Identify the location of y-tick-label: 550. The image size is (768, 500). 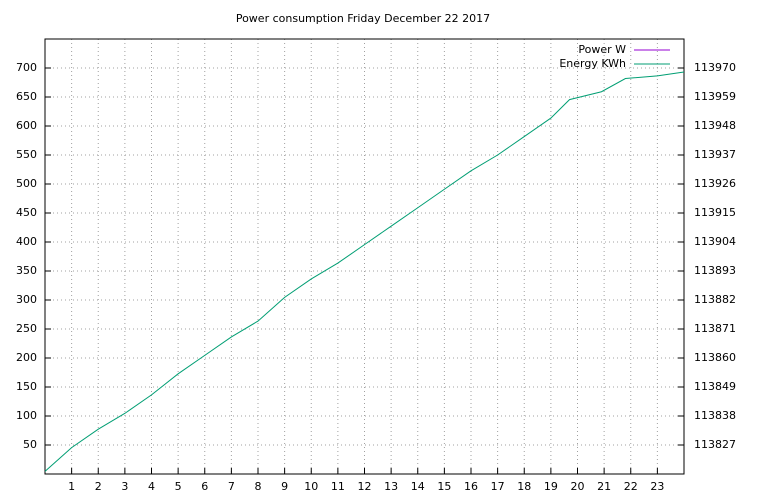
(26, 154).